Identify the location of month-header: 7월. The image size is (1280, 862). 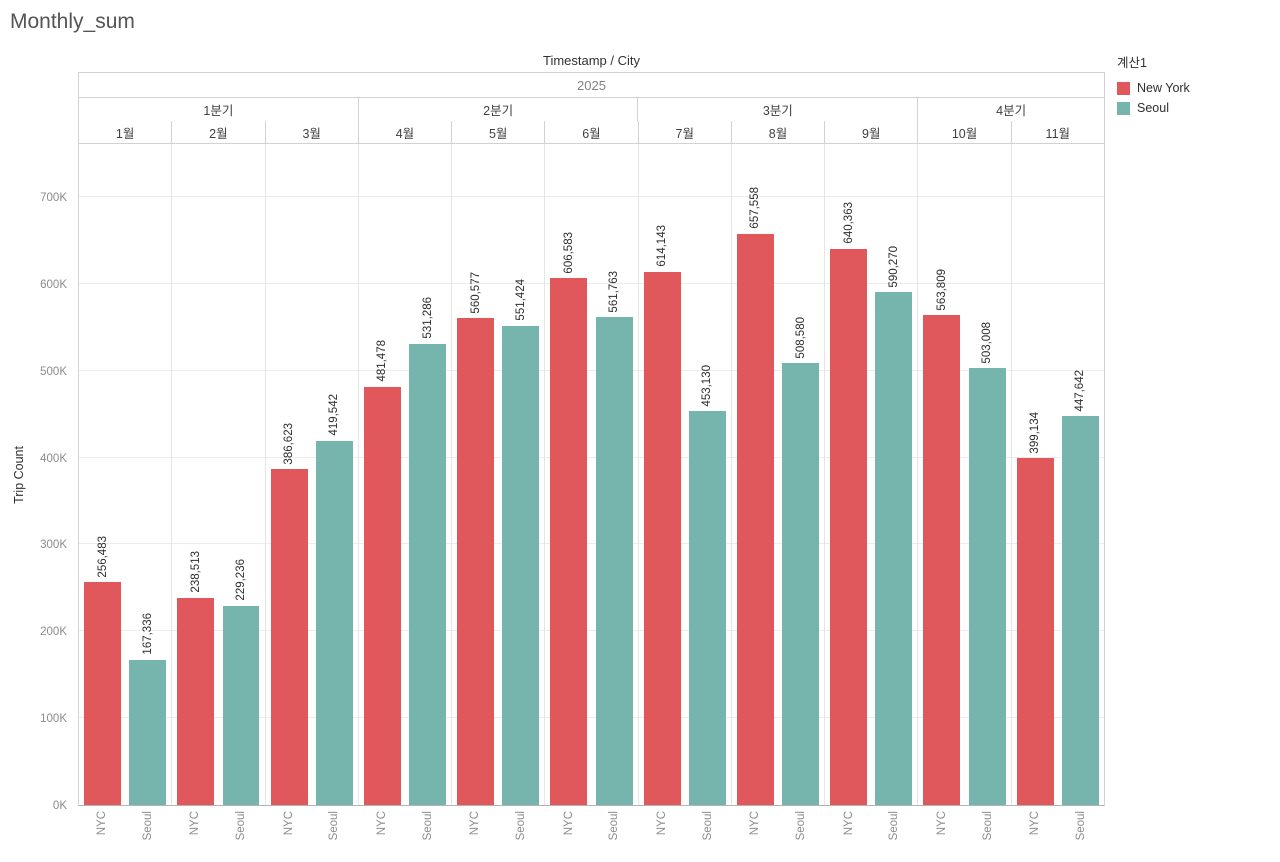
(685, 132).